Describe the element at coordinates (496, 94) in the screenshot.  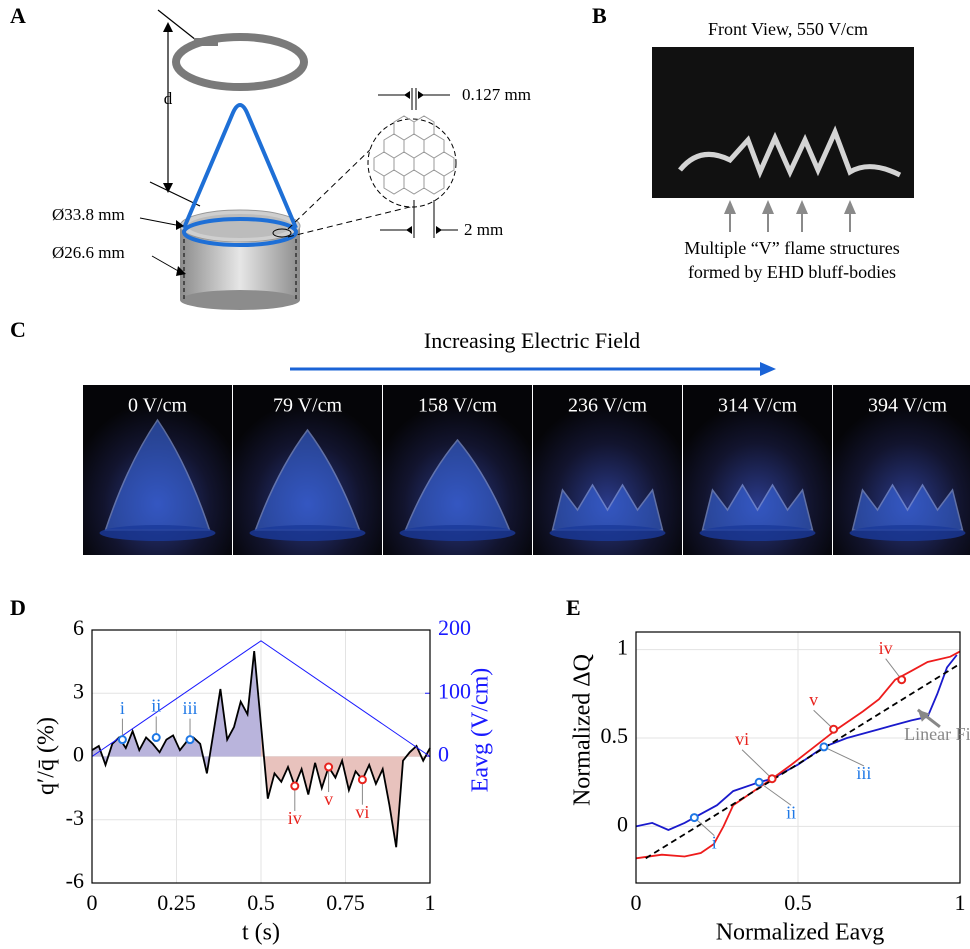
I see `dimension-label: 0.127 mm` at that location.